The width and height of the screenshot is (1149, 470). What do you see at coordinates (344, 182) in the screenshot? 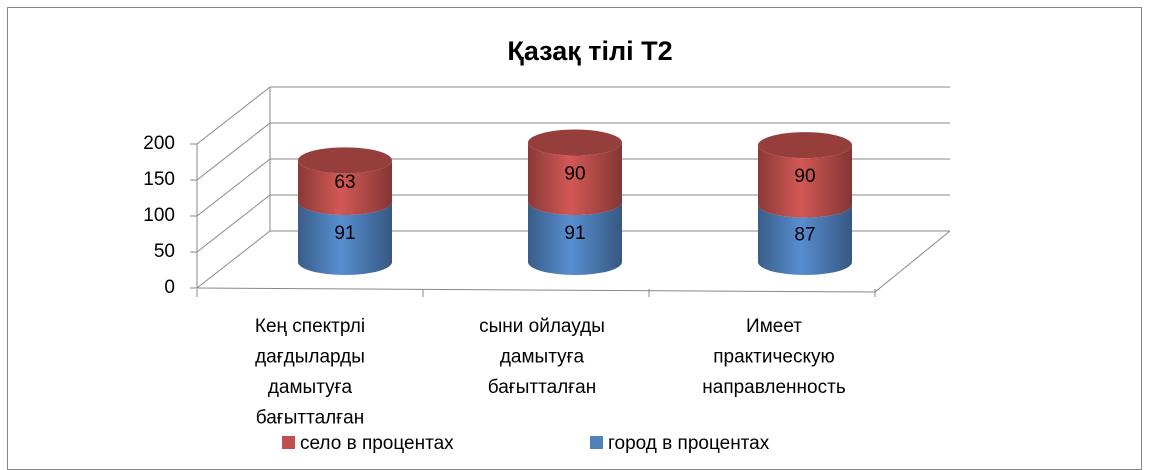
I see `data-label: 63` at bounding box center [344, 182].